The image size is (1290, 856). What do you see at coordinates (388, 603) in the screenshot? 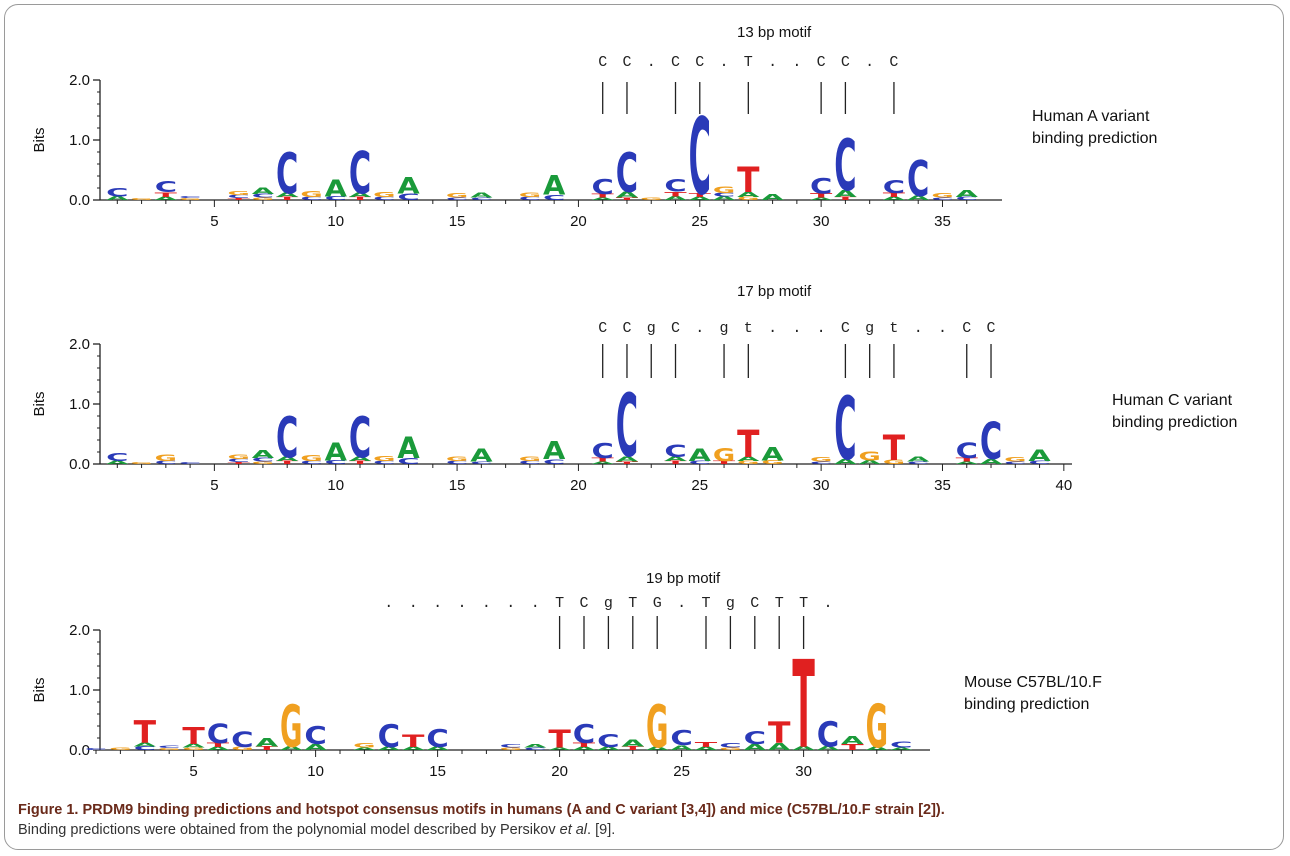
I see `consensus-letter: .` at bounding box center [388, 603].